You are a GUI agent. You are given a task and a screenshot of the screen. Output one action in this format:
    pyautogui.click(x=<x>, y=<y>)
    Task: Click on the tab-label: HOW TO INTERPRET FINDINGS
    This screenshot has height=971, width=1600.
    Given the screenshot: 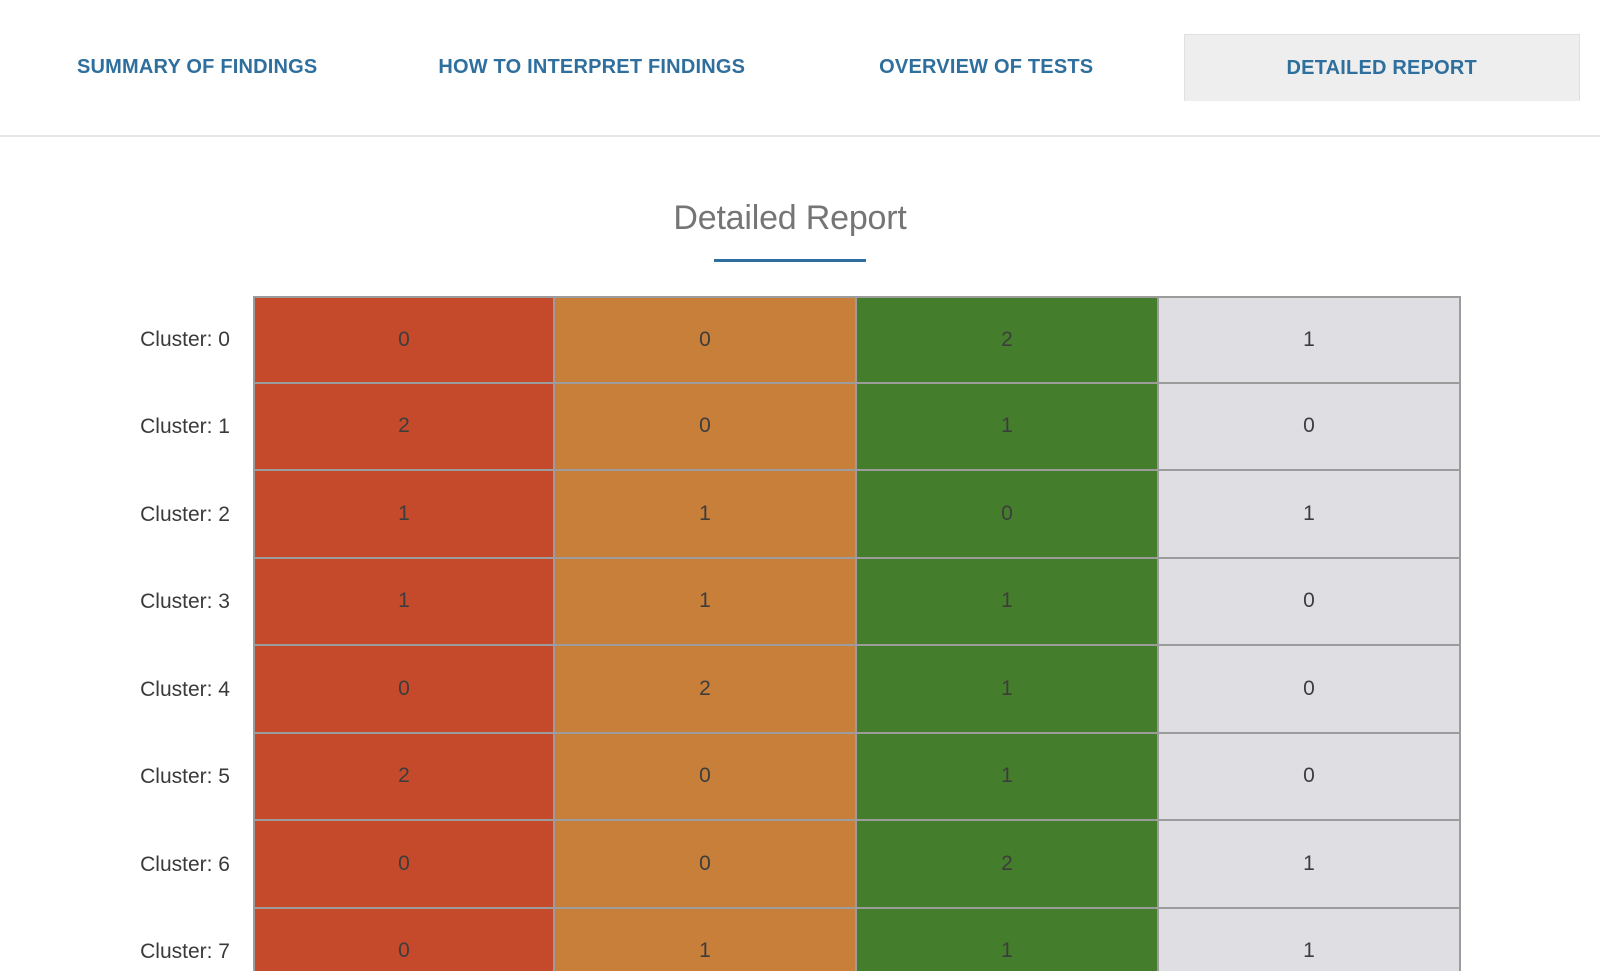 What is the action you would take?
    pyautogui.click(x=592, y=67)
    